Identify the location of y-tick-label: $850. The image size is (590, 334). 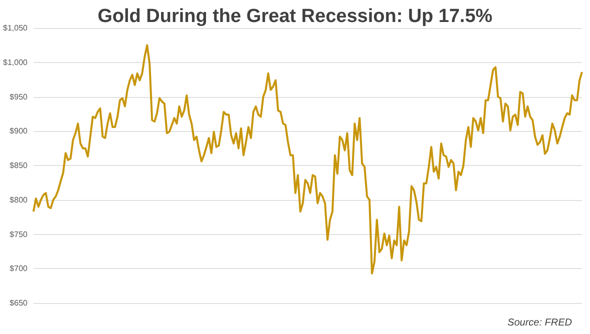
(19, 165).